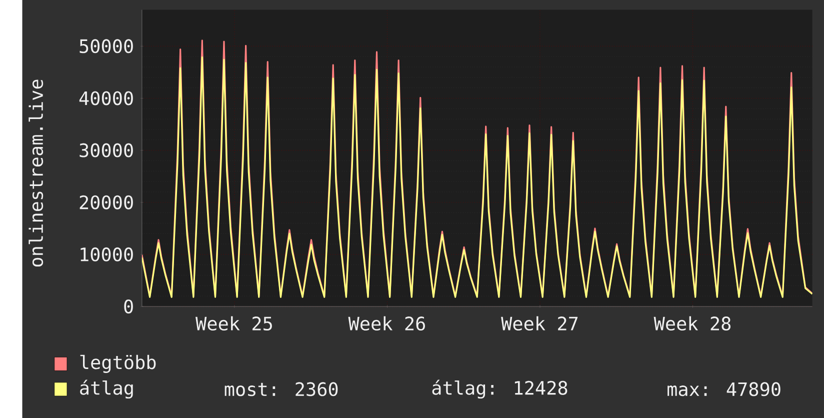 The image size is (824, 418). What do you see at coordinates (539, 323) in the screenshot?
I see `x-tick-label: Week 27` at bounding box center [539, 323].